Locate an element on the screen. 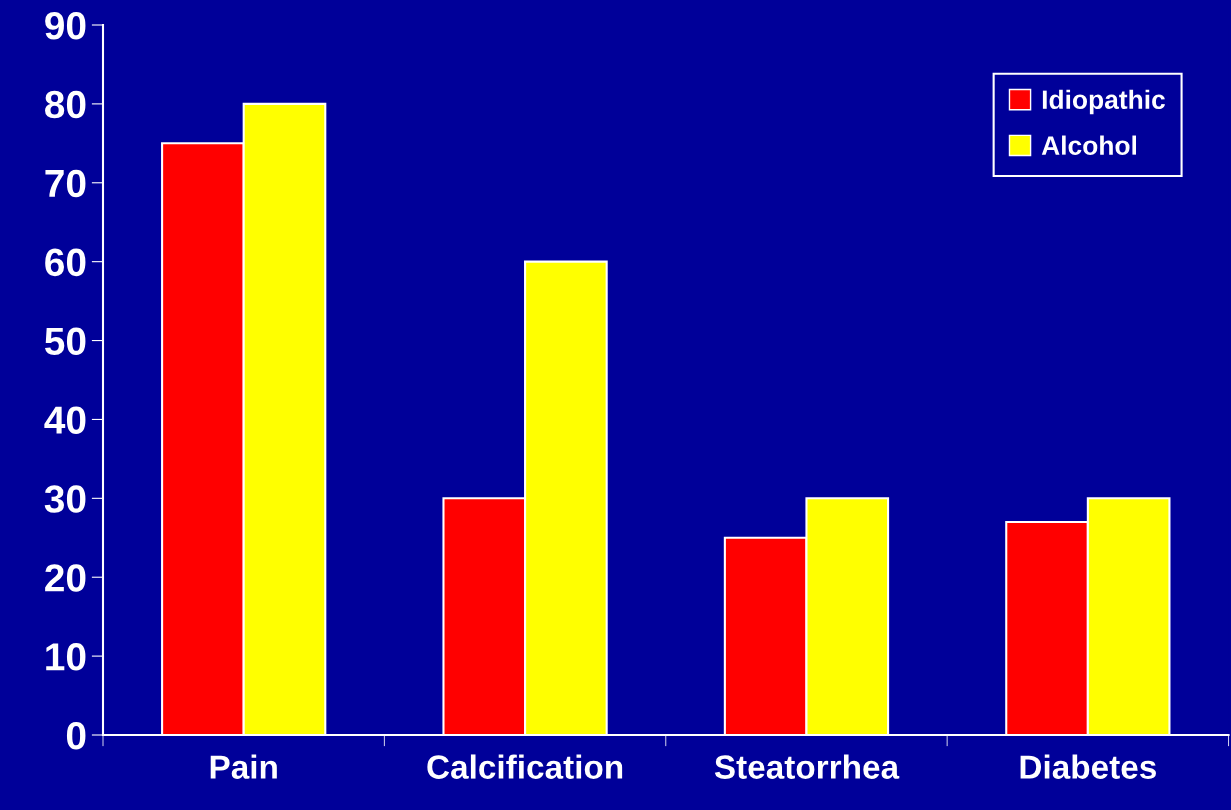 The height and width of the screenshot is (810, 1231). y-tick-label: 90 is located at coordinates (65, 25).